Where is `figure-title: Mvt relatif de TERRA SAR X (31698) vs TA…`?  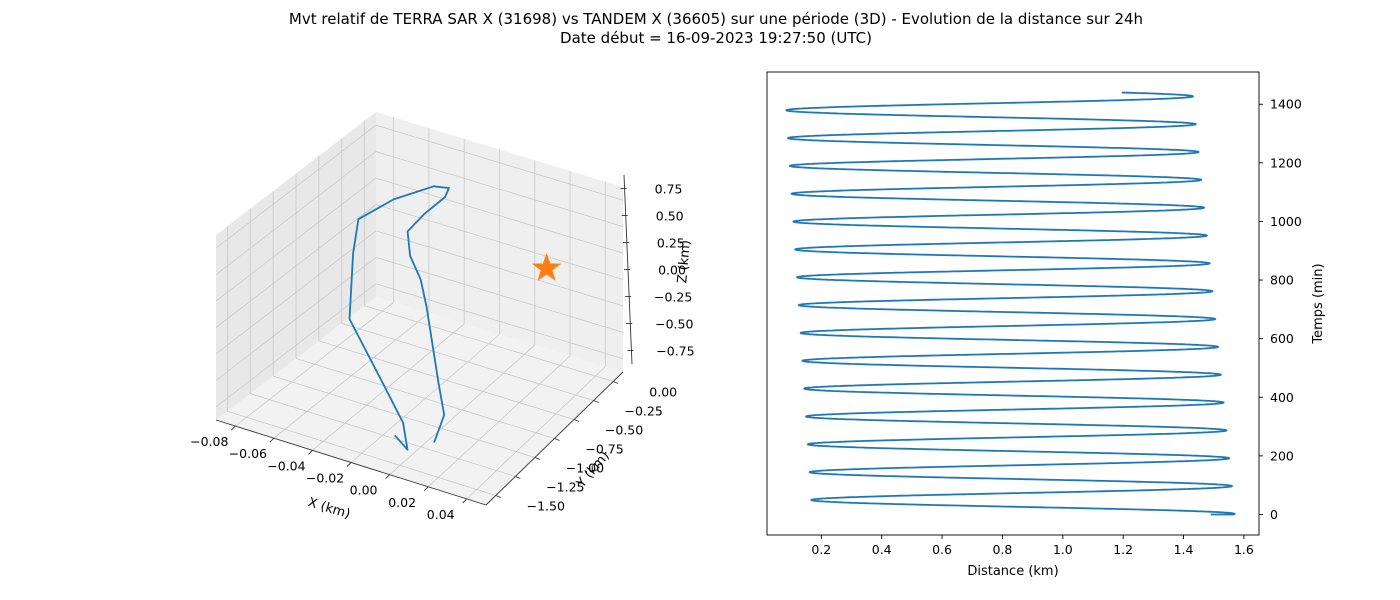 figure-title: Mvt relatif de TERRA SAR X (31698) vs TA… is located at coordinates (700, 29).